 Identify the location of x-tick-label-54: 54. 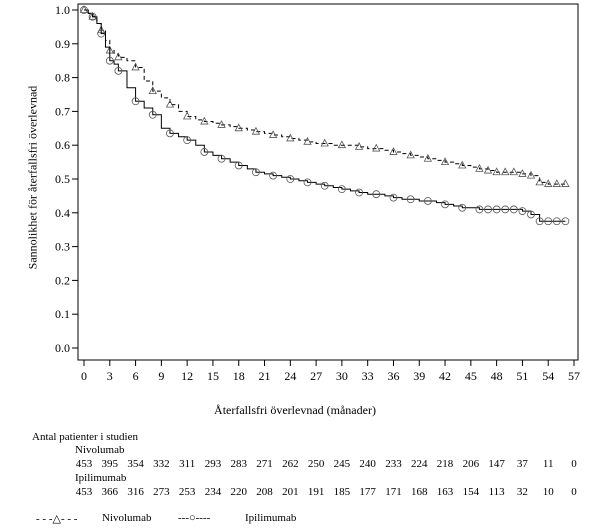
(548, 376).